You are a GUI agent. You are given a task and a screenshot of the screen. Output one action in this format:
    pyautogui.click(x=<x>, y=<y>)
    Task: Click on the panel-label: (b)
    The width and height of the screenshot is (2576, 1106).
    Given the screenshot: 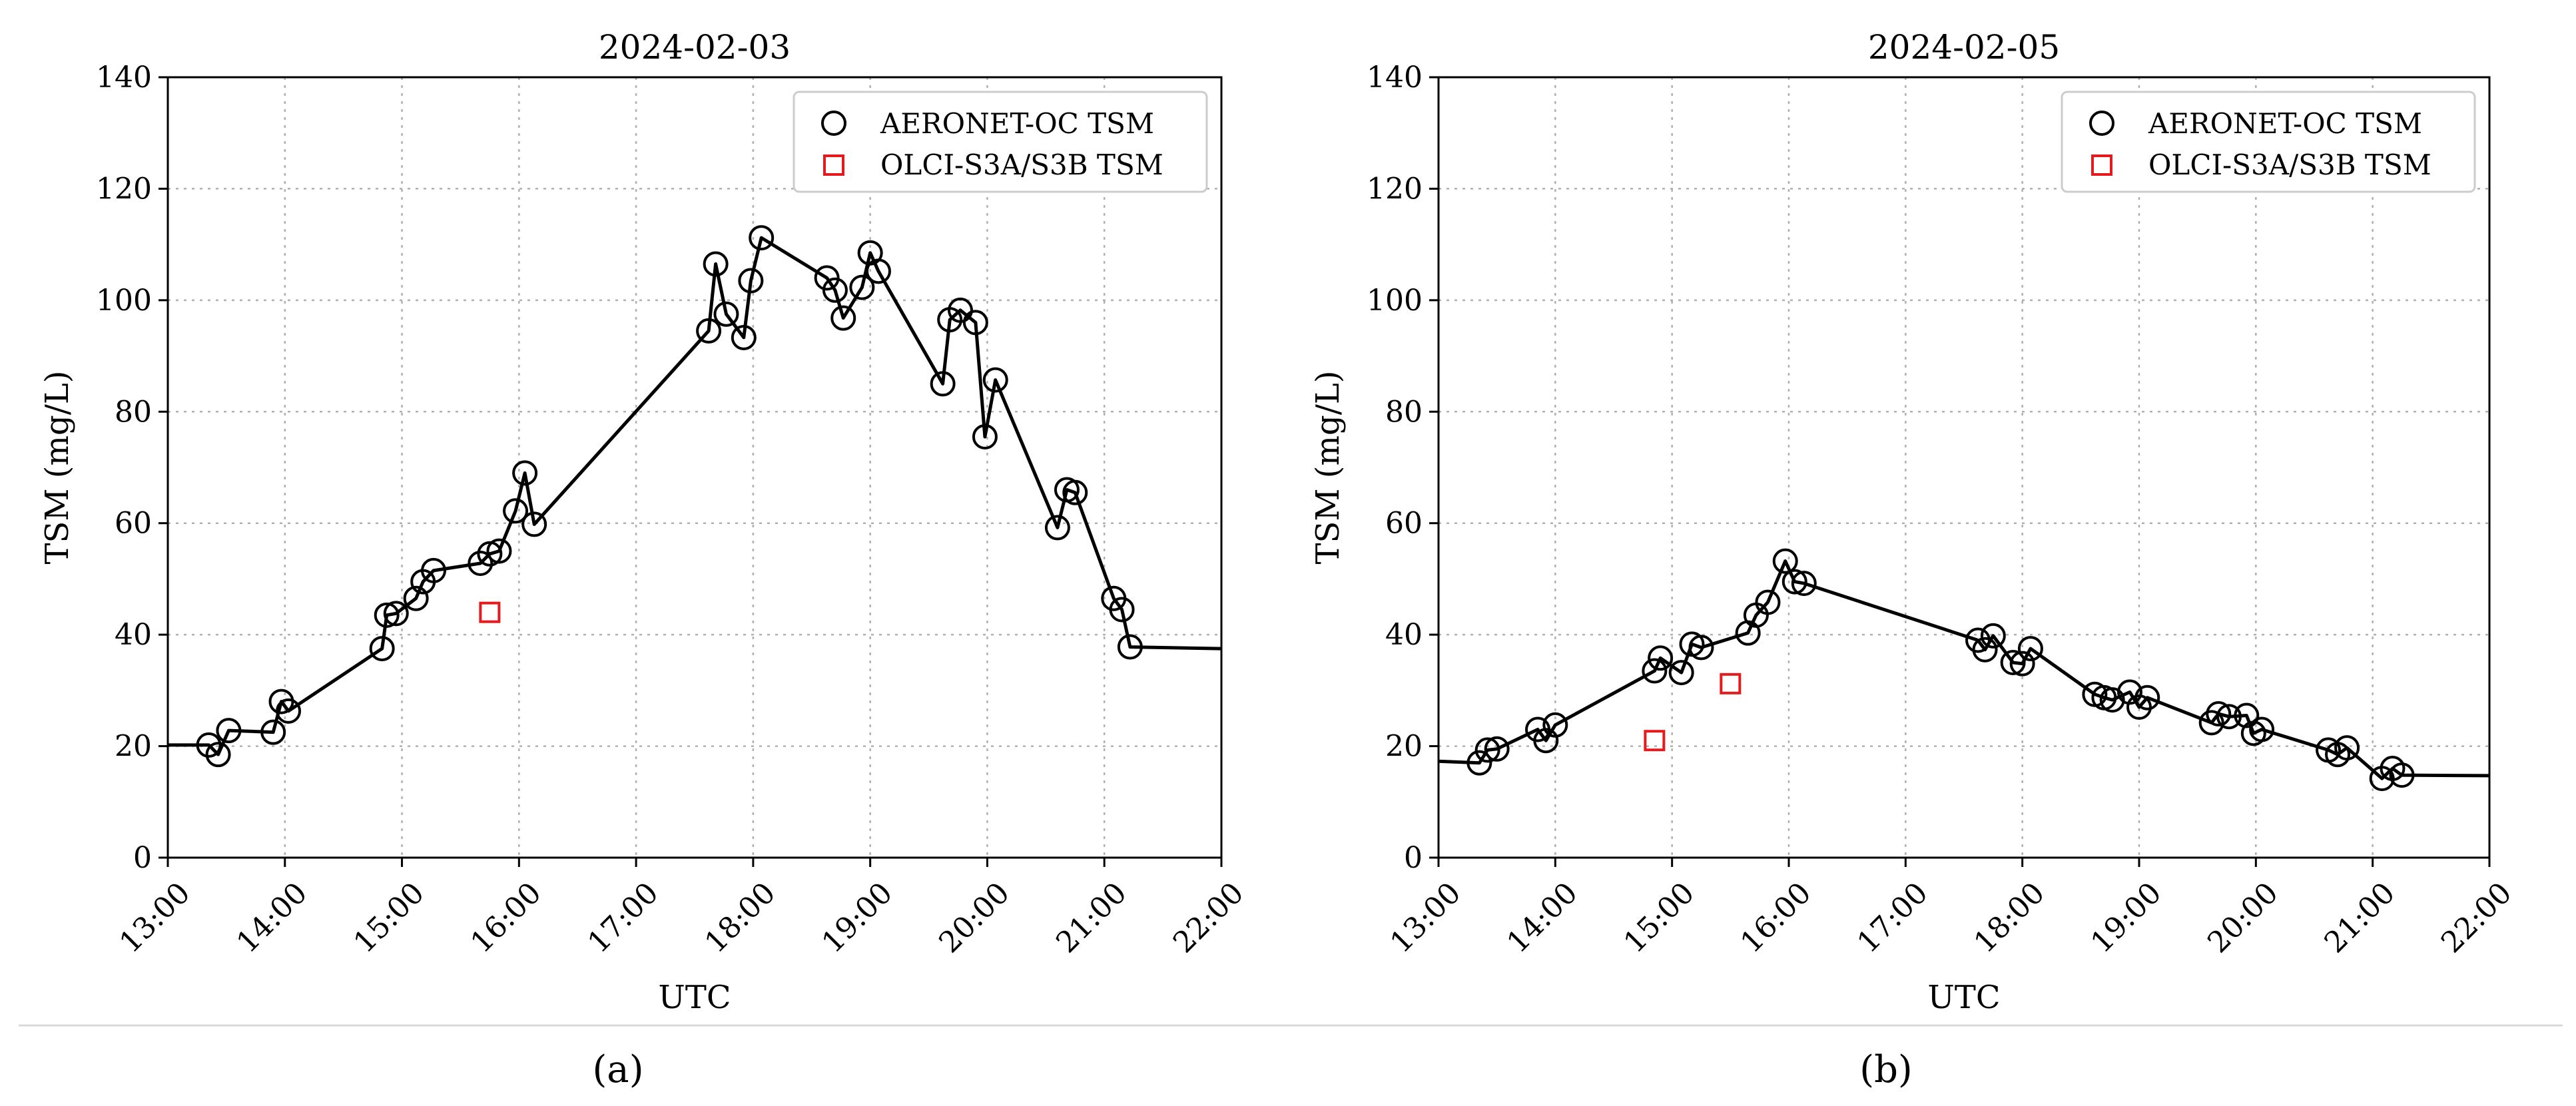 What is the action you would take?
    pyautogui.click(x=1886, y=1070)
    